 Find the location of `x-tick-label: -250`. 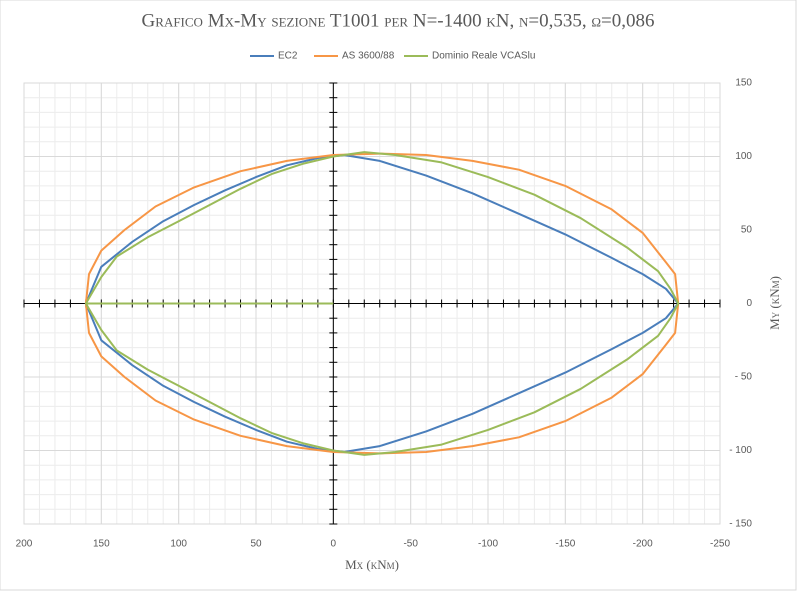

x-tick-label: -250 is located at coordinates (720, 544).